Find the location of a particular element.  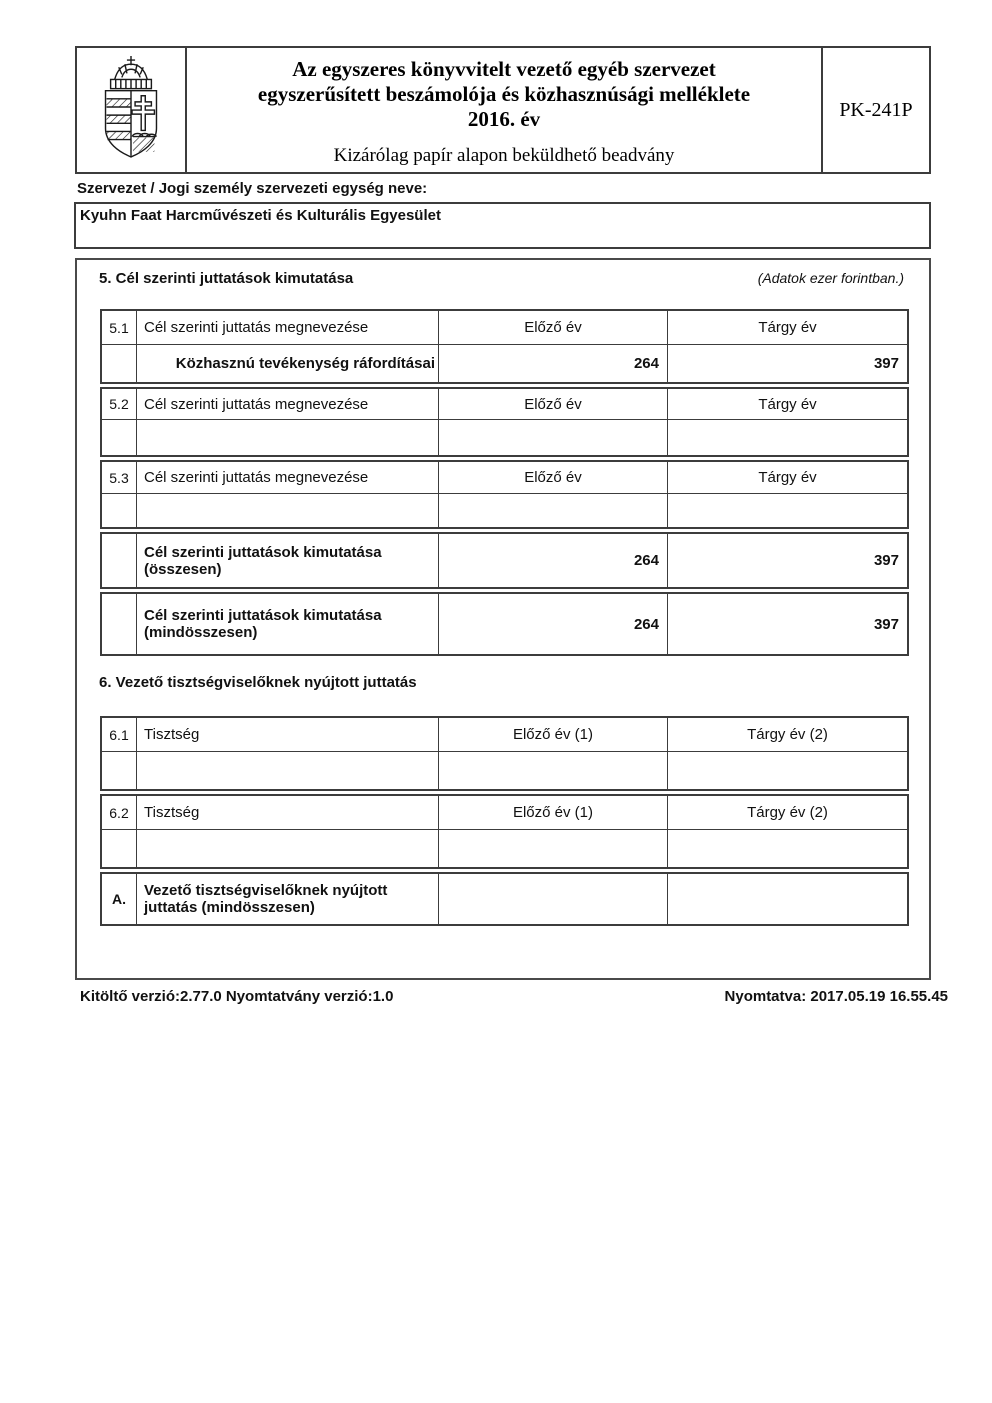

section5-title: 5. Cél szerinti juttatások kimutatása is located at coordinates (226, 278).